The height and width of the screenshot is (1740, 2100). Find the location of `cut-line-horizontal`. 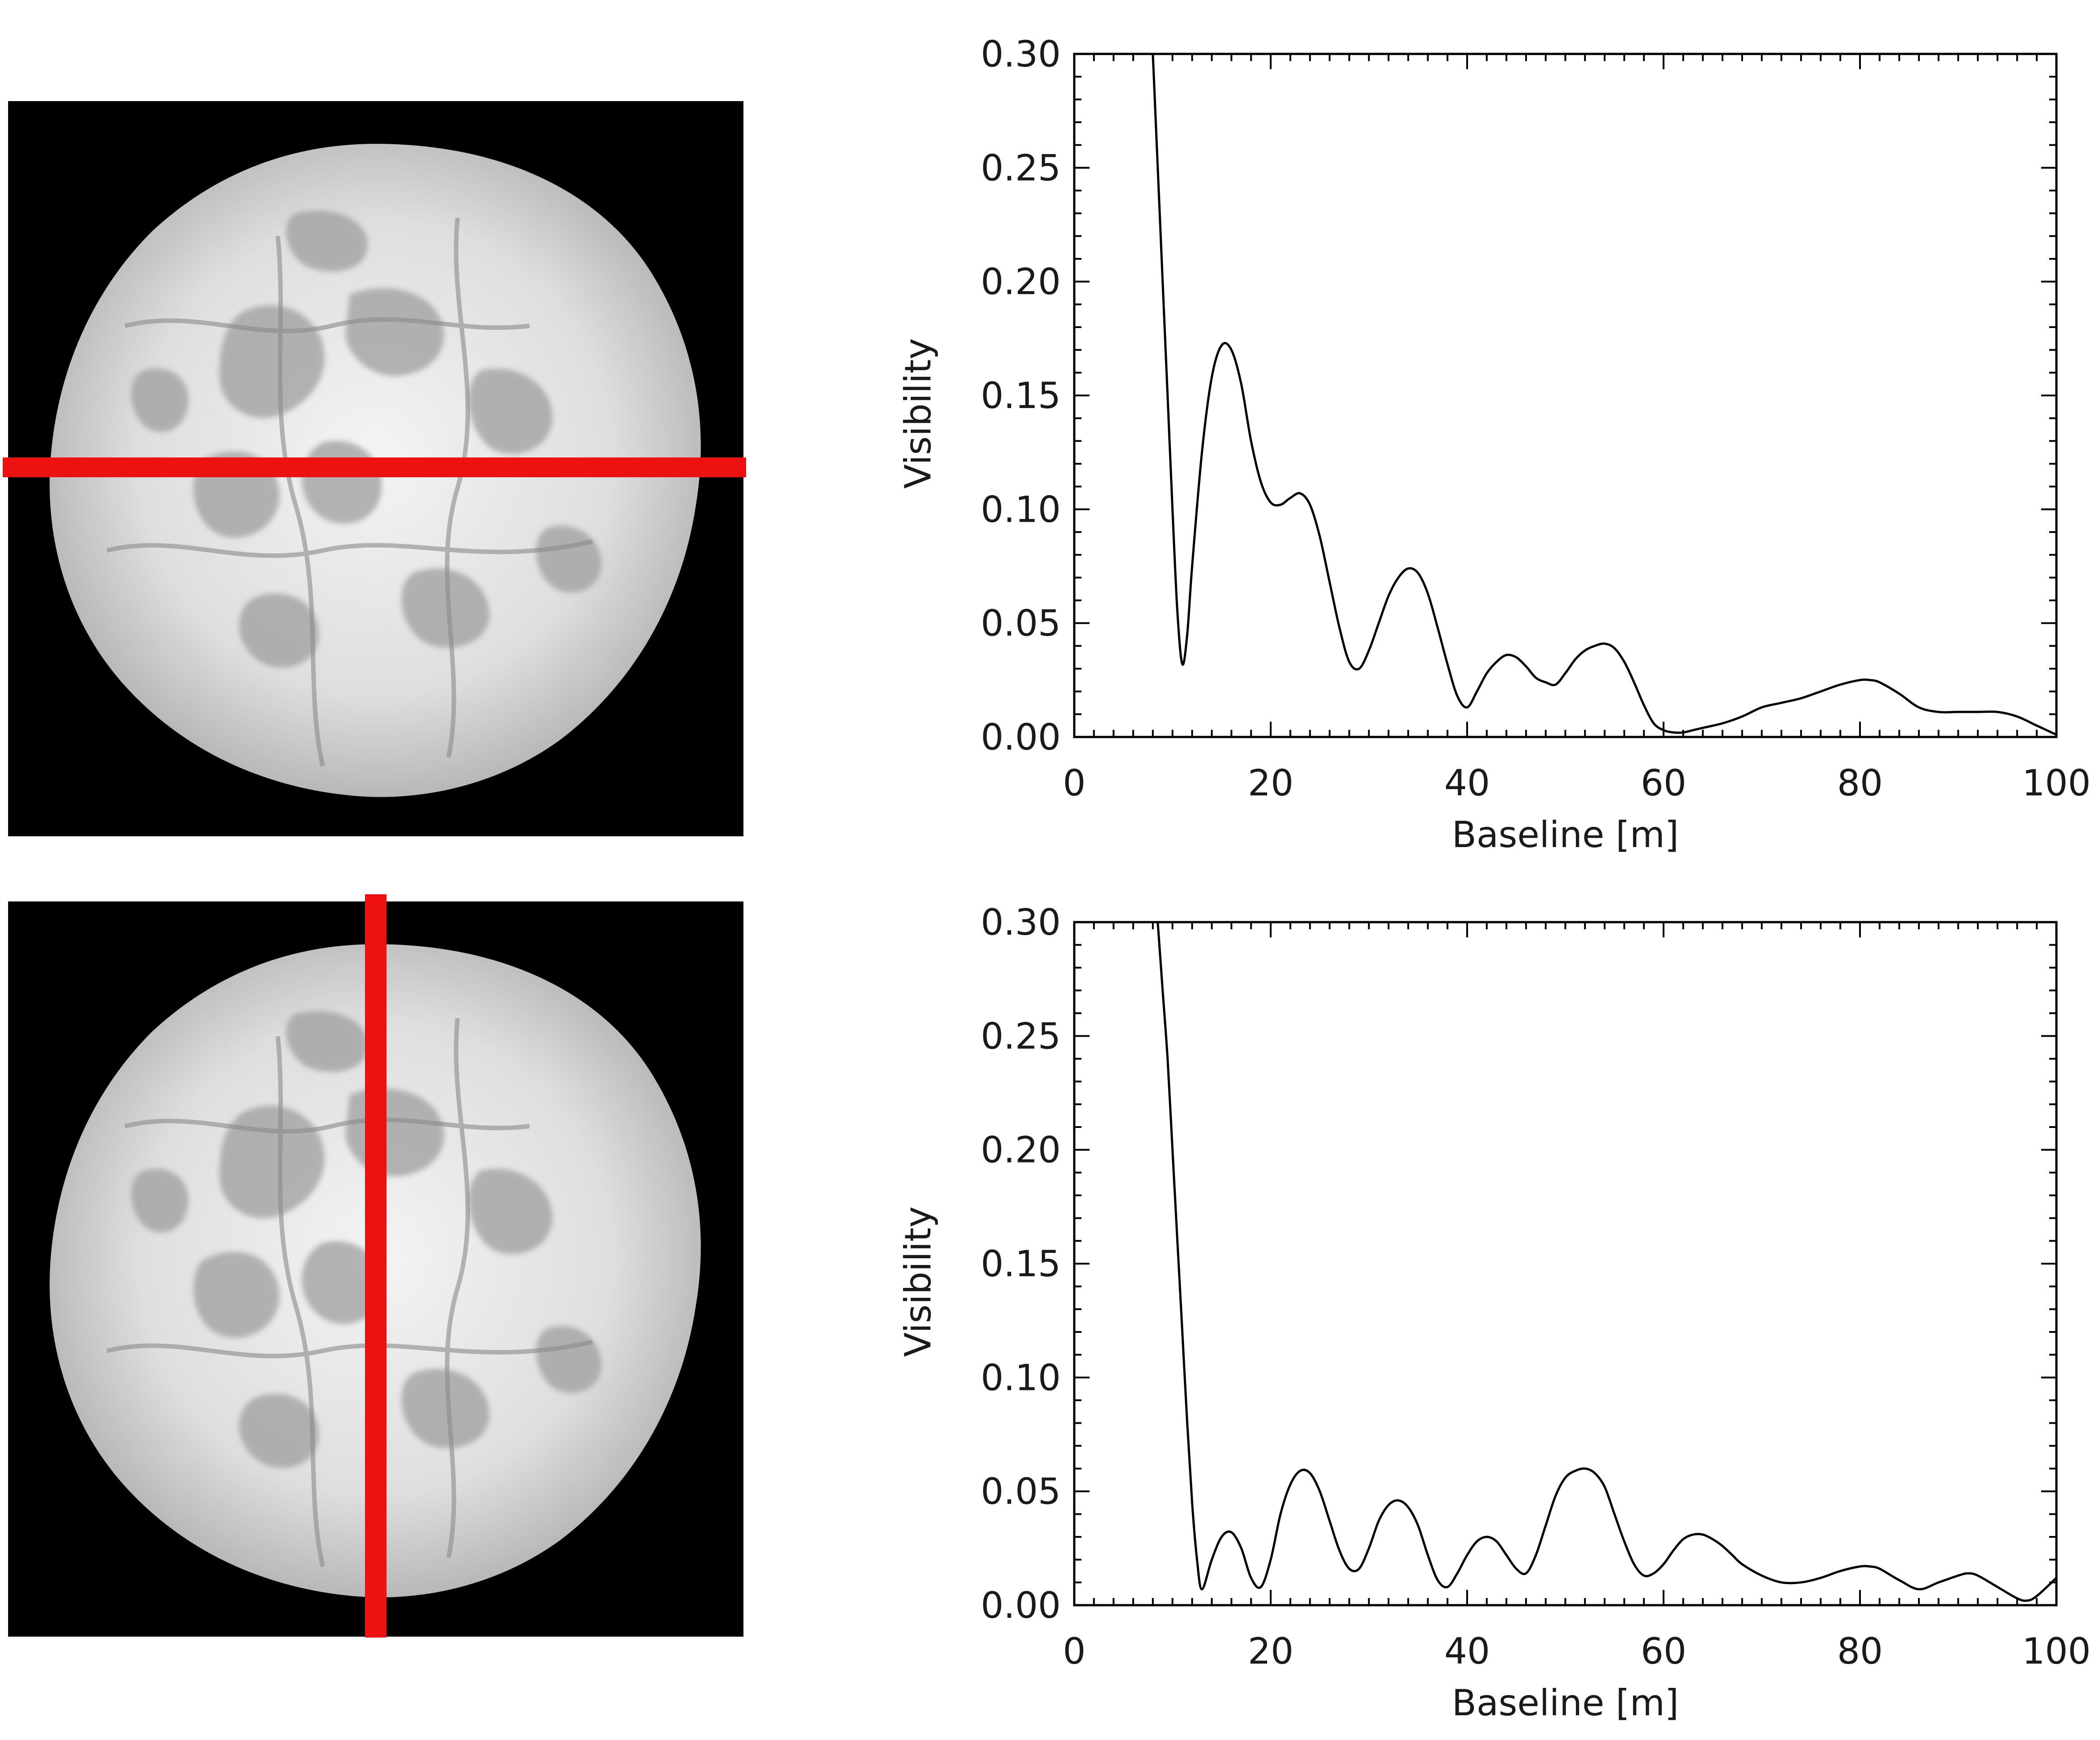

cut-line-horizontal is located at coordinates (374, 467).